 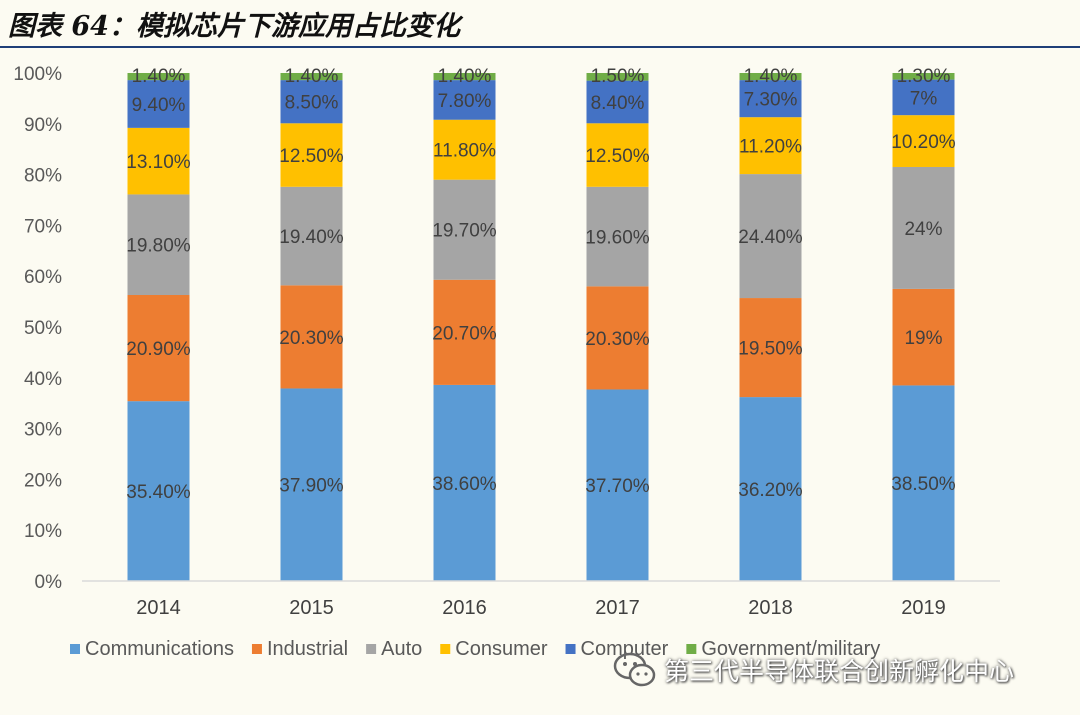 What do you see at coordinates (43, 328) in the screenshot?
I see `y-tick-label: 50%` at bounding box center [43, 328].